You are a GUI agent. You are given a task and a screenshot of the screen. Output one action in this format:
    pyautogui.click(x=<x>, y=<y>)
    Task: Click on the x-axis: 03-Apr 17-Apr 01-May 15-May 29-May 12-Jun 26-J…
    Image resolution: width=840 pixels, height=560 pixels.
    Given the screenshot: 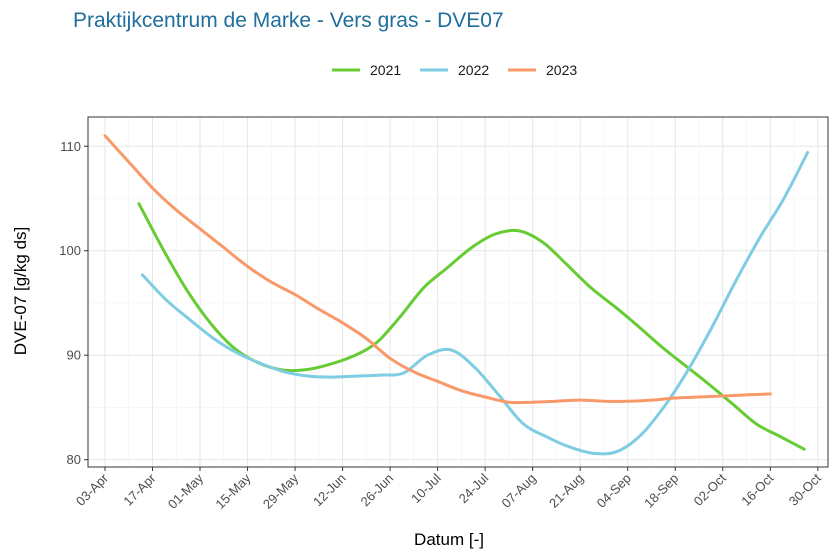 What is the action you would take?
    pyautogui.click(x=448, y=489)
    